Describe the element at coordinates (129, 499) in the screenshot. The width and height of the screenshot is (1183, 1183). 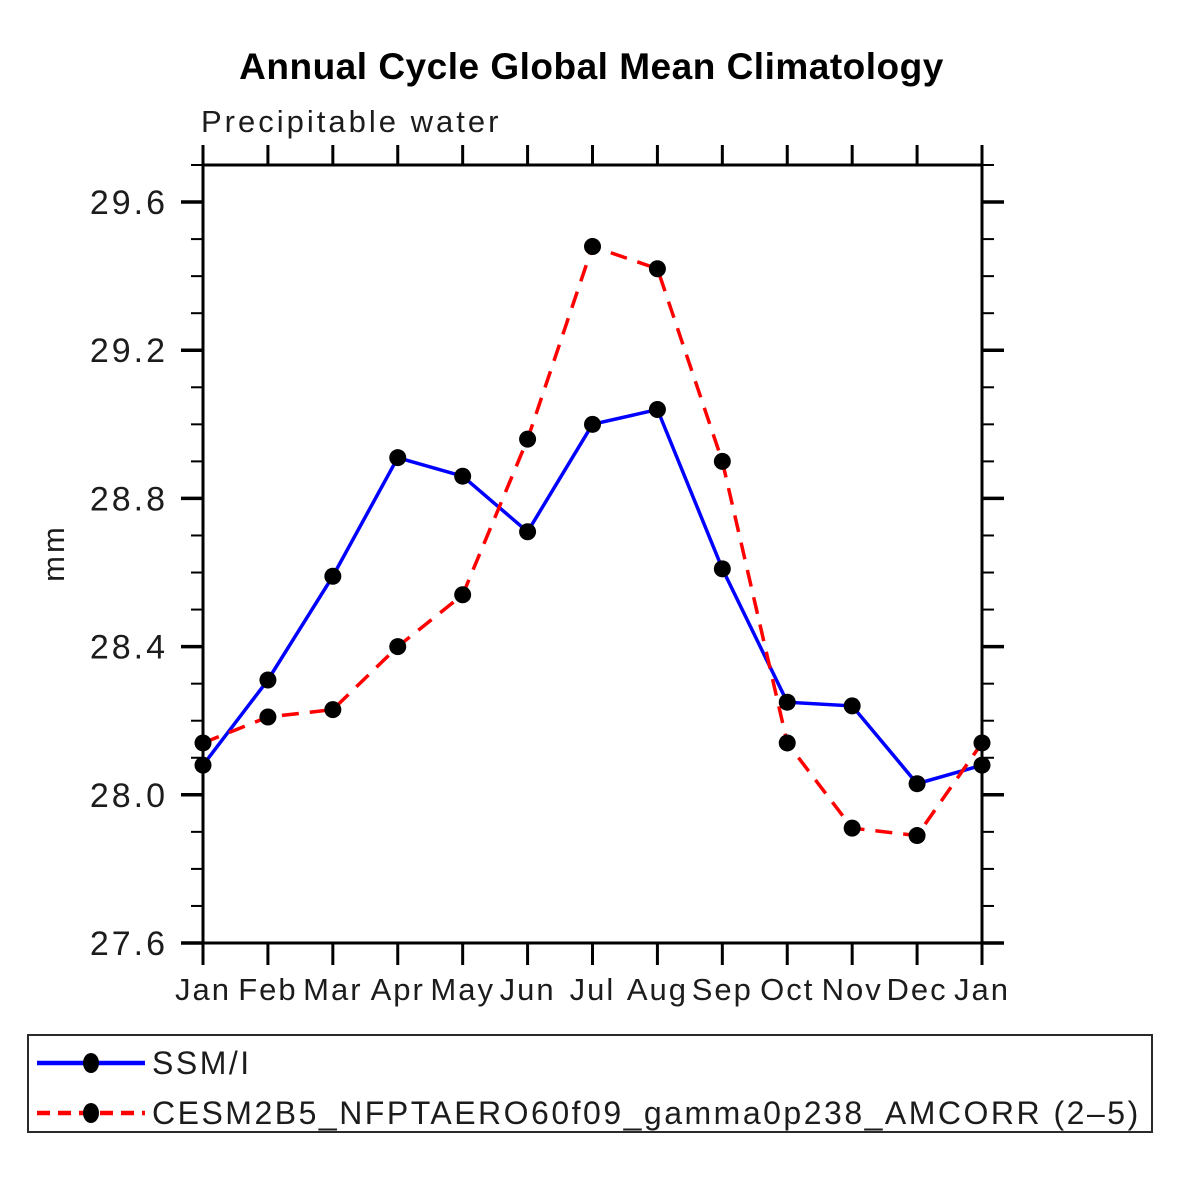
I see `y-tick-label: 28.8` at that location.